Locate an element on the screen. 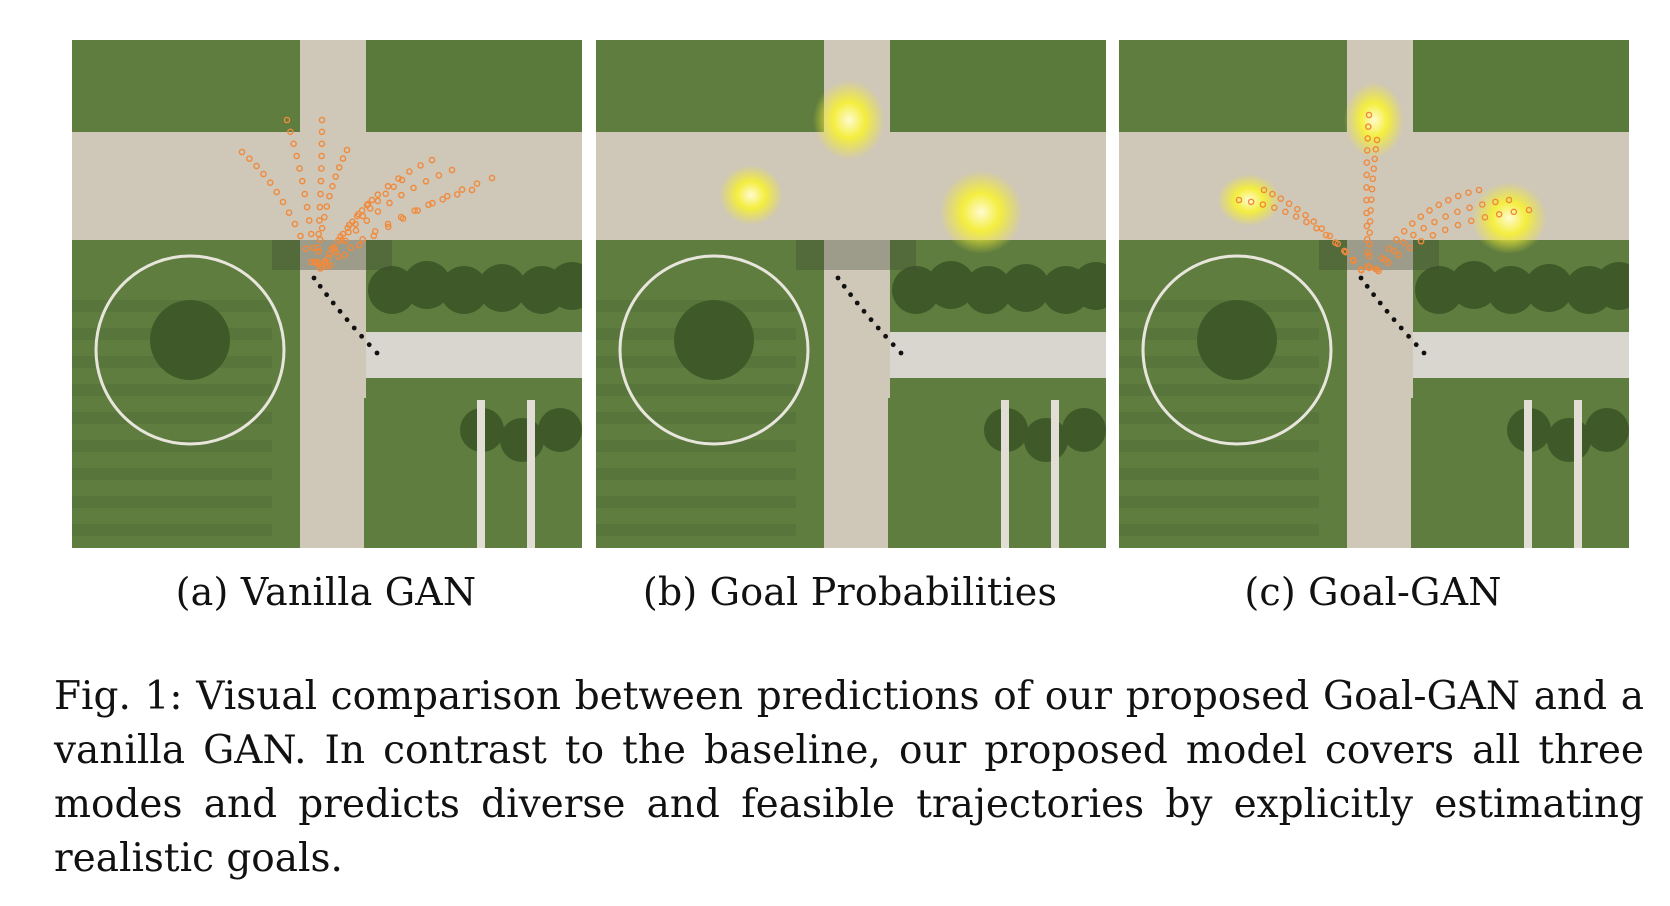 Image resolution: width=1670 pixels, height=906 pixels. goal-heat-blob is located at coordinates (1509, 218).